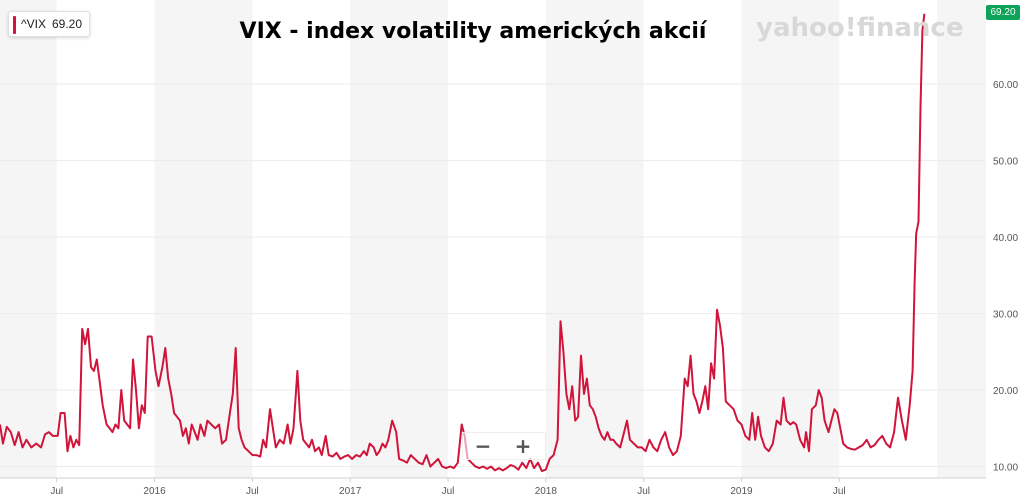 Image resolution: width=1024 pixels, height=498 pixels. What do you see at coordinates (1005, 238) in the screenshot?
I see `y-tick-label: 40.00` at bounding box center [1005, 238].